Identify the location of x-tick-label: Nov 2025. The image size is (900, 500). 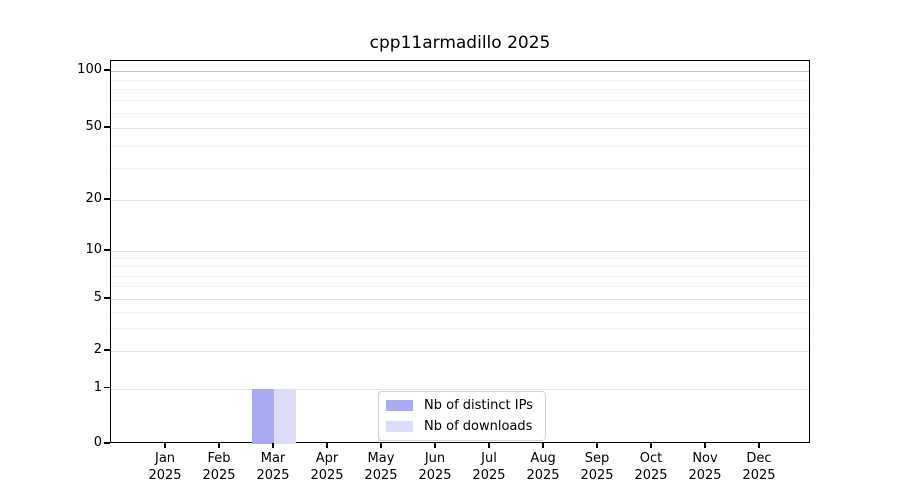
(705, 467).